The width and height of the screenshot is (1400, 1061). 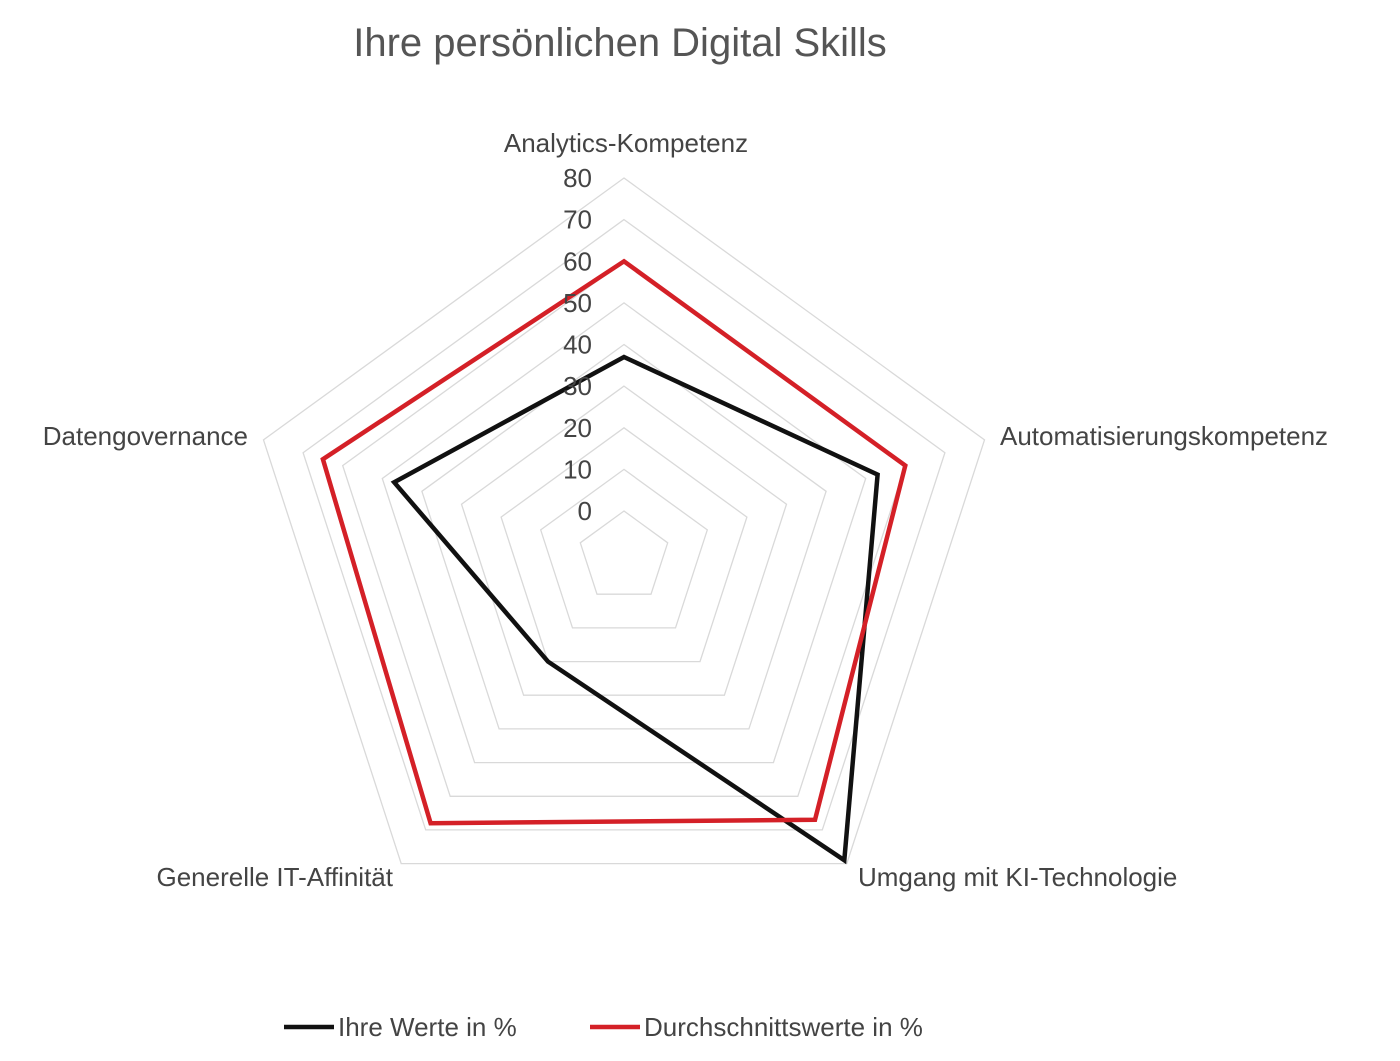 I want to click on axis-label-3: Generelle IT-Affinität, so click(x=274, y=877).